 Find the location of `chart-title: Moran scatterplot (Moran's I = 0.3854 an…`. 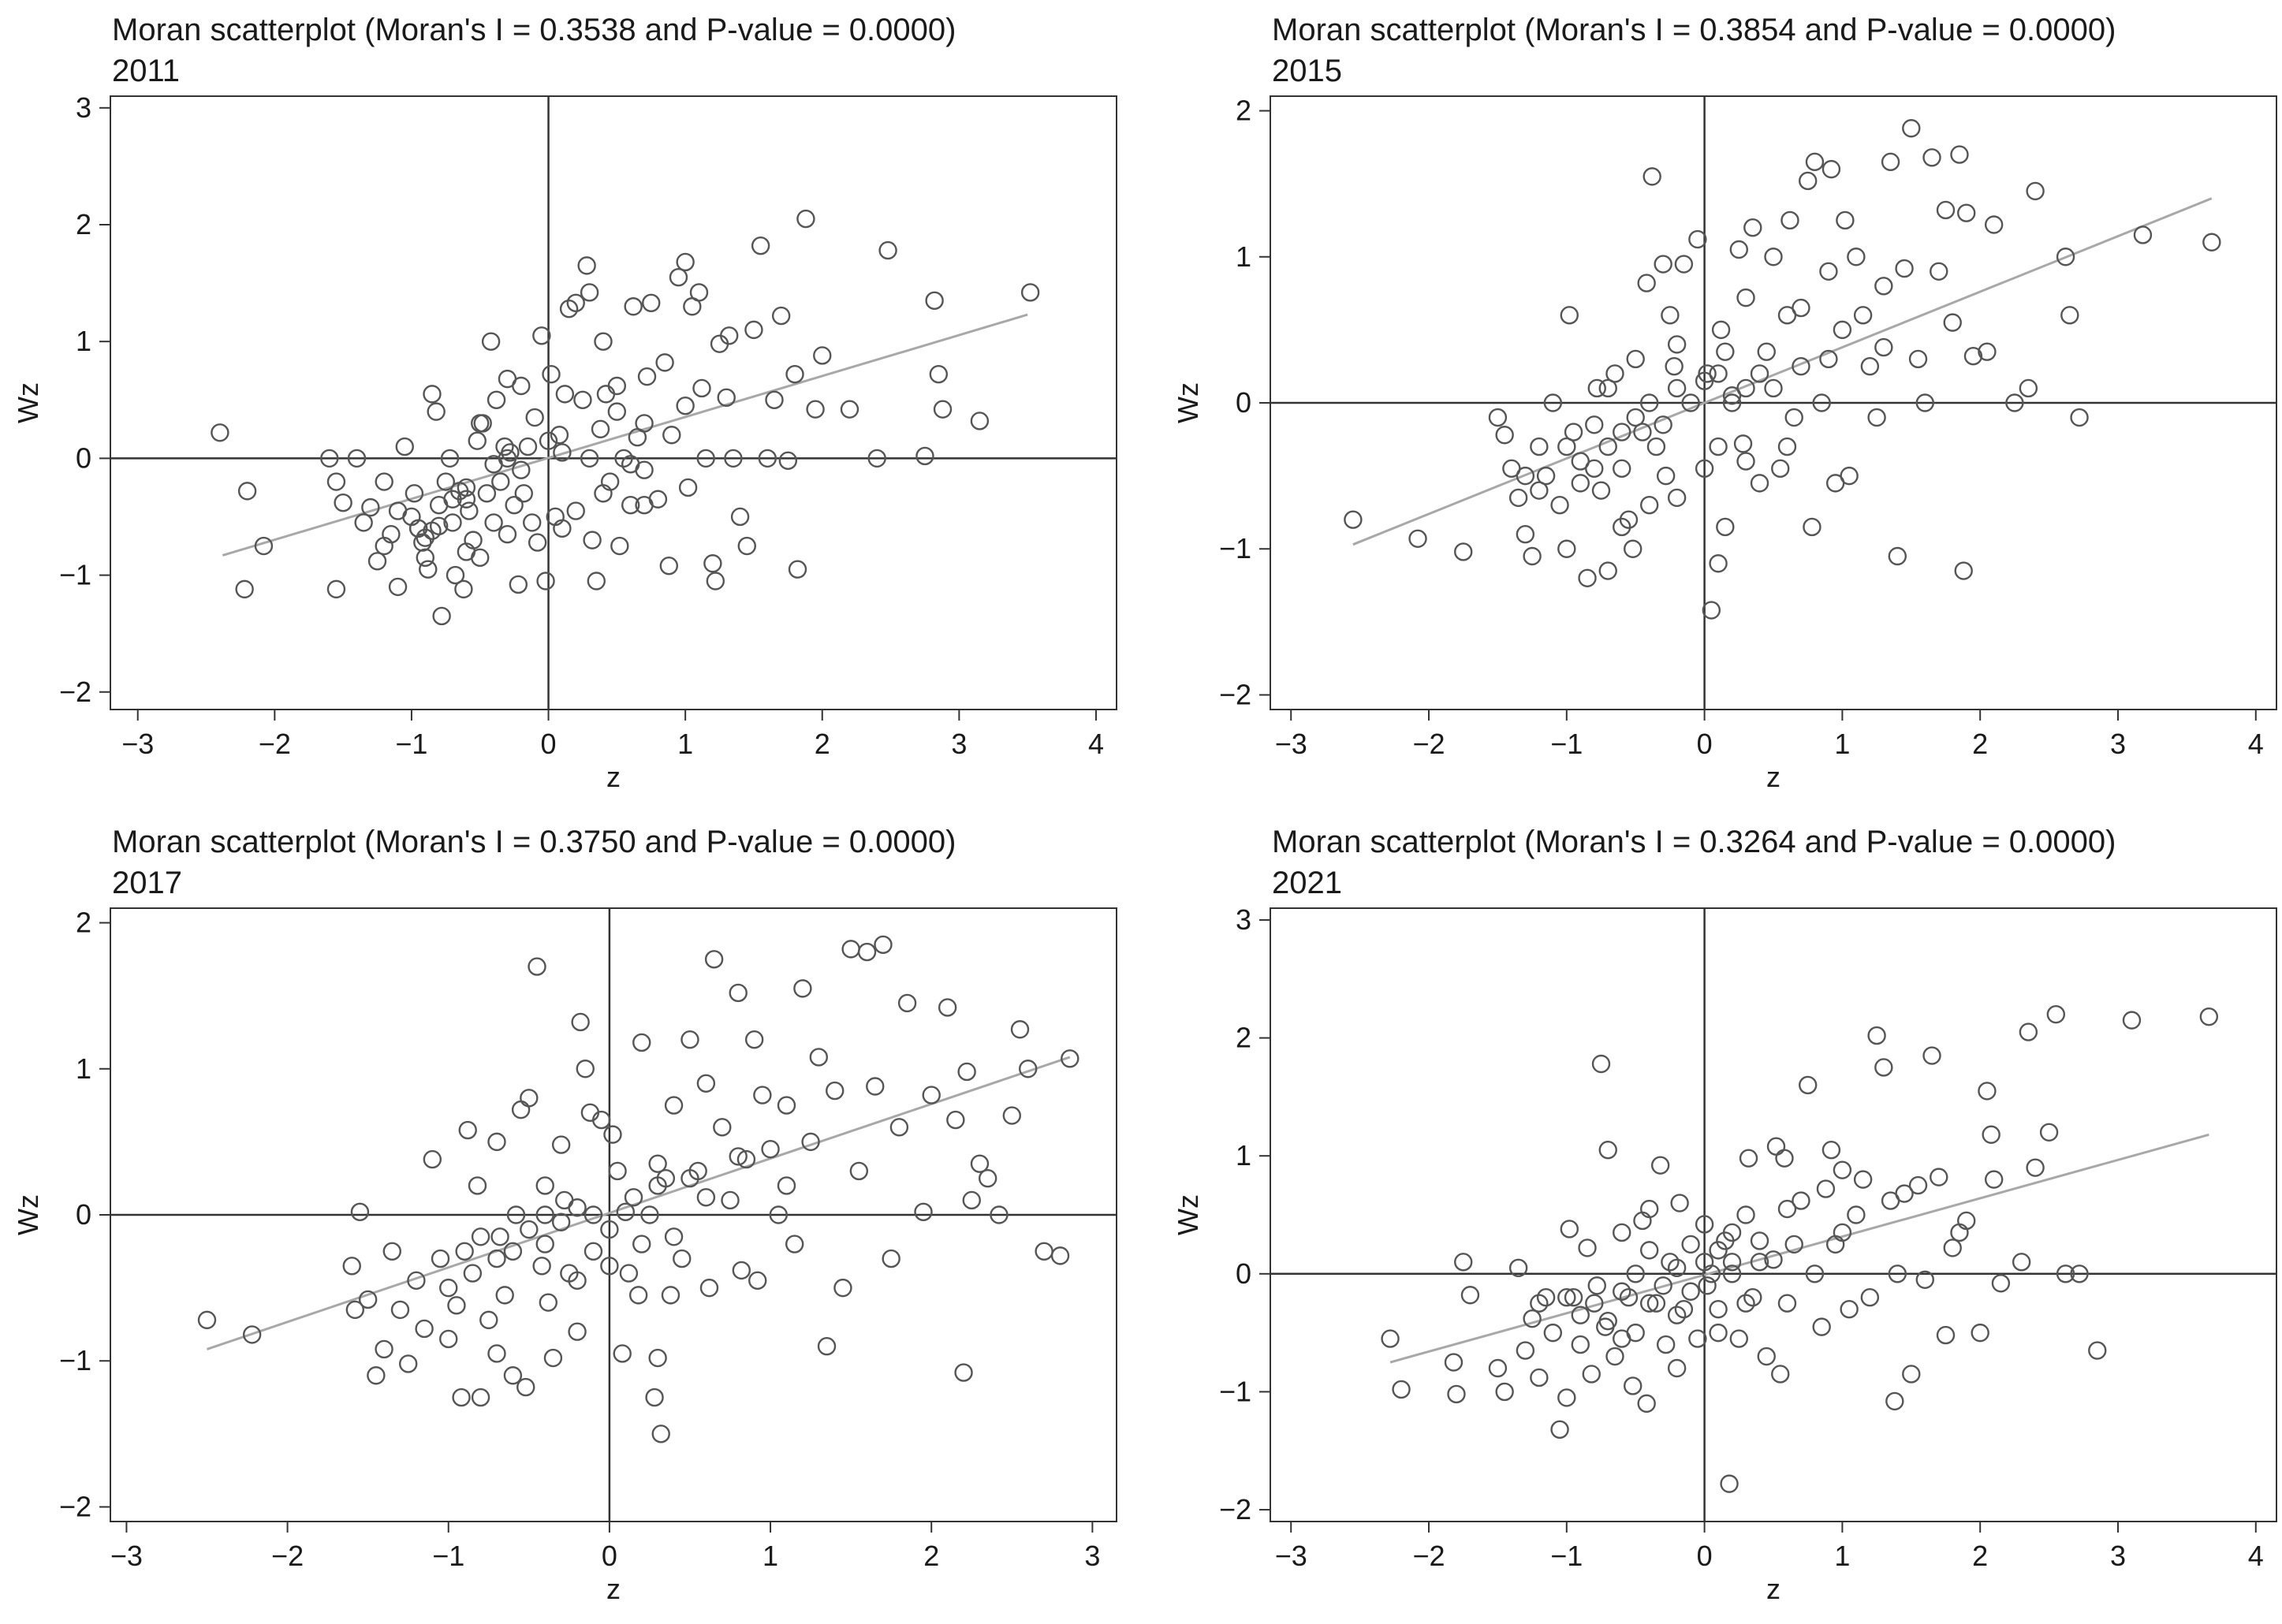

chart-title: Moran scatterplot (Moran's I = 0.3854 an… is located at coordinates (1694, 30).